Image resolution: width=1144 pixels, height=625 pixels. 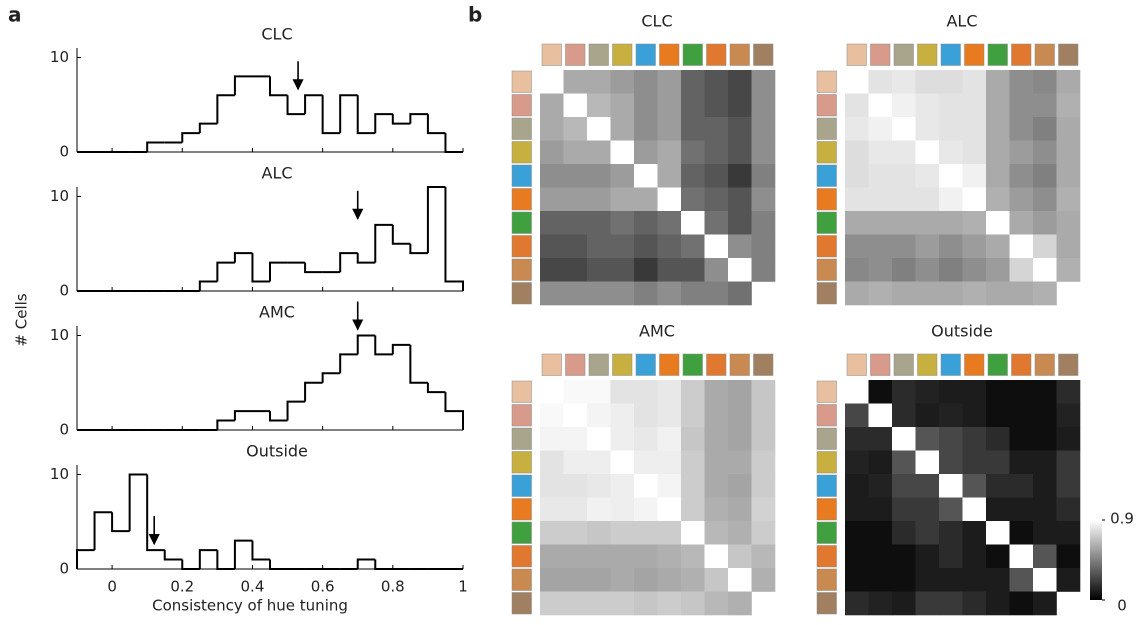 I want to click on y-tick-label: 10, so click(x=59, y=474).